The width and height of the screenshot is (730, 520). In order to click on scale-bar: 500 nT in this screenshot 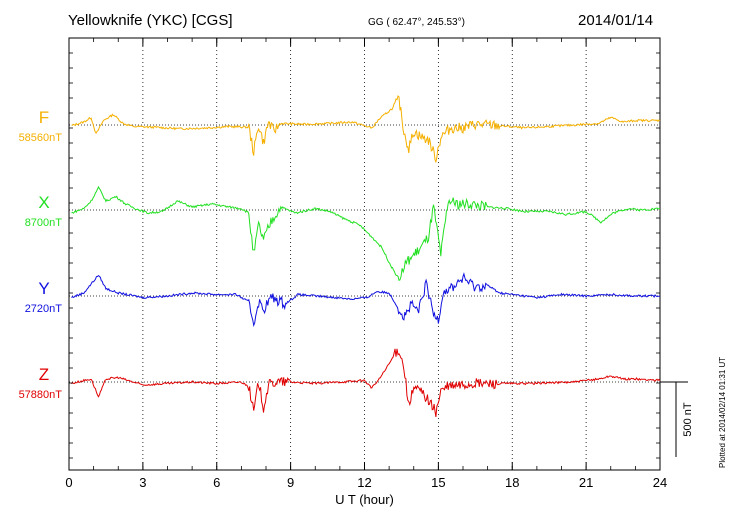, I will do `click(677, 419)`.